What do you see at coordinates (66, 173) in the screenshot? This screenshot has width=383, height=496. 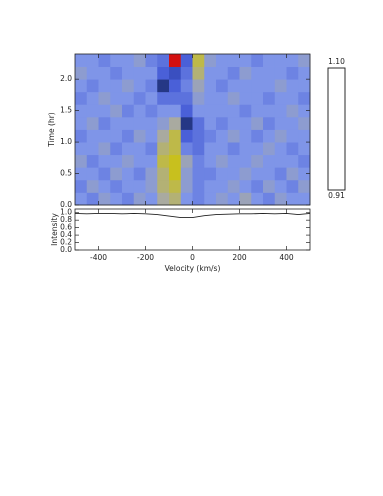 I see `y-tick-label: 0.5` at bounding box center [66, 173].